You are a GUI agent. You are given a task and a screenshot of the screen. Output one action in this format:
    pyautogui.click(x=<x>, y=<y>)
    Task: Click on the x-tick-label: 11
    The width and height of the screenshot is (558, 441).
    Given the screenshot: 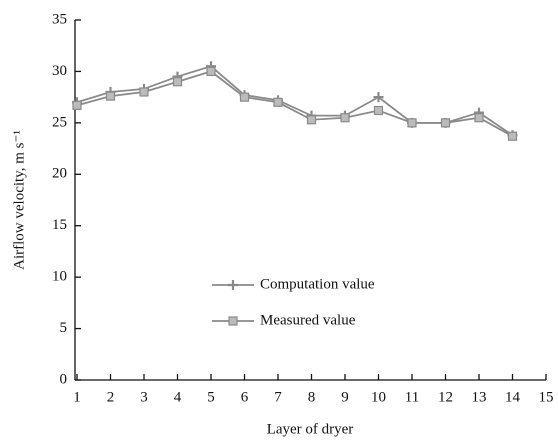 What is the action you would take?
    pyautogui.click(x=412, y=397)
    